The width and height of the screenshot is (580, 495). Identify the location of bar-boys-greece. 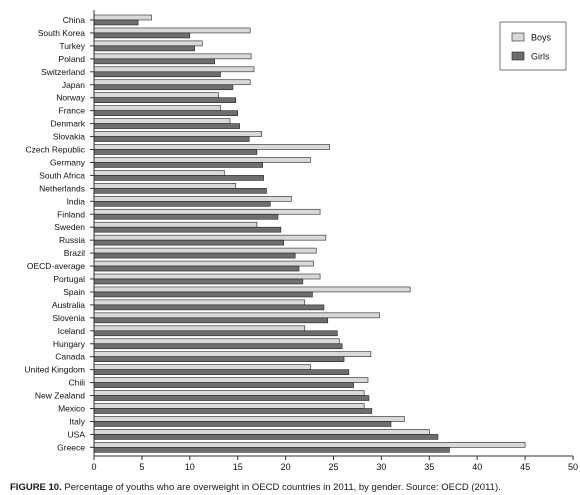
(309, 445).